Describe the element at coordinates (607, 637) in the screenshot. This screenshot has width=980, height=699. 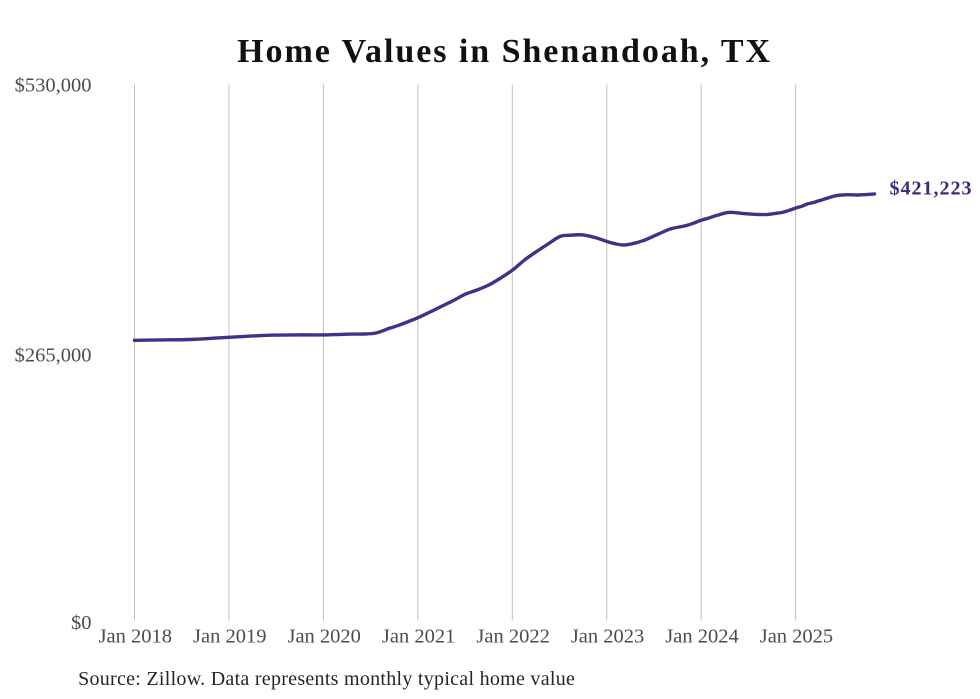
I see `svg-text: Jan 2023` at that location.